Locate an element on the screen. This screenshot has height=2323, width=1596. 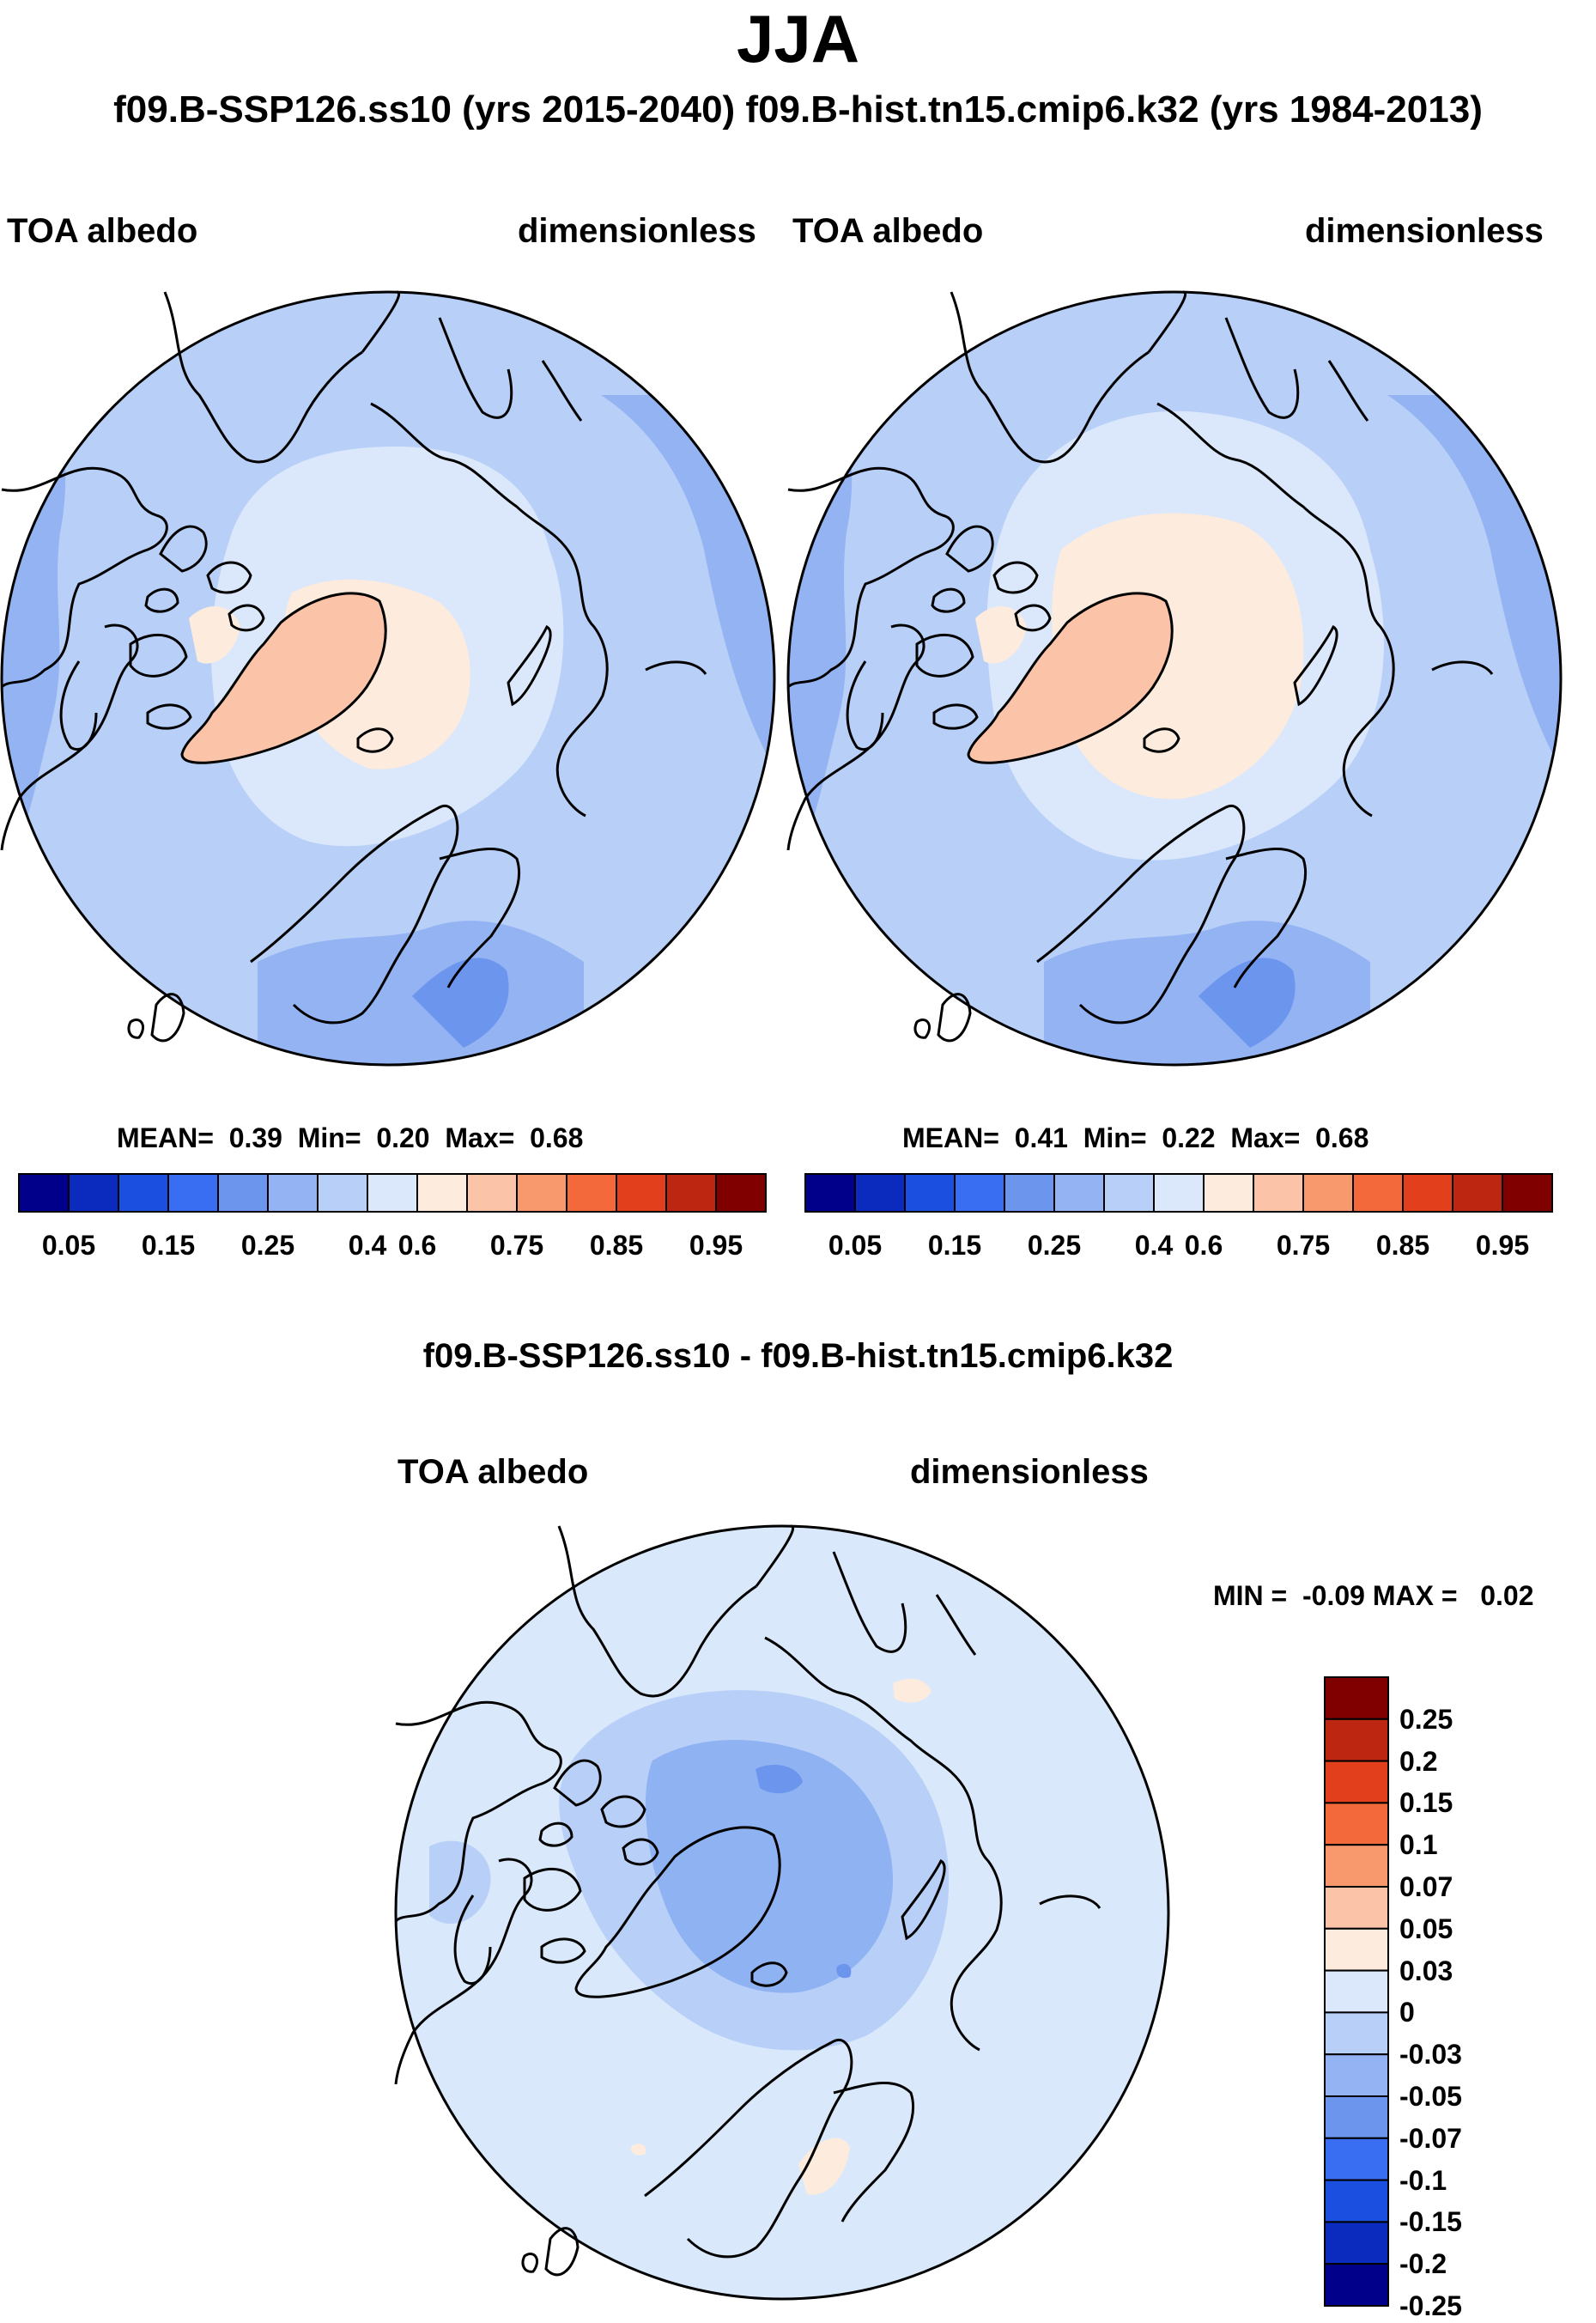
colorbar-tick-label: 0.1 is located at coordinates (1418, 1845).